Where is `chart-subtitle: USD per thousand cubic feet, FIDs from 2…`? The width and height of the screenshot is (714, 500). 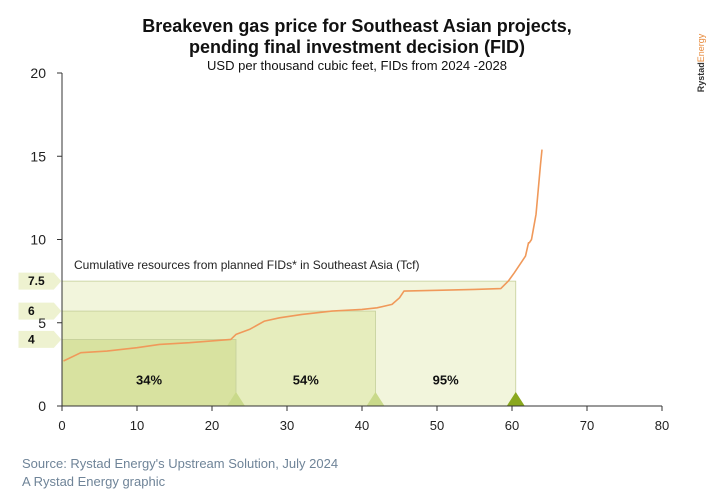
chart-subtitle: USD per thousand cubic feet, FIDs from 2… is located at coordinates (357, 65).